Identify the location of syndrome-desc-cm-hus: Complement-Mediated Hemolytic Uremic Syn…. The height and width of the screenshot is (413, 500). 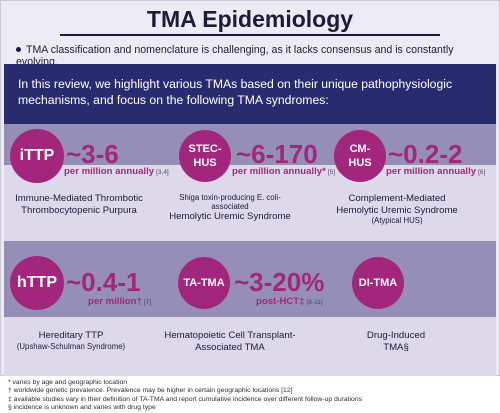
(397, 209).